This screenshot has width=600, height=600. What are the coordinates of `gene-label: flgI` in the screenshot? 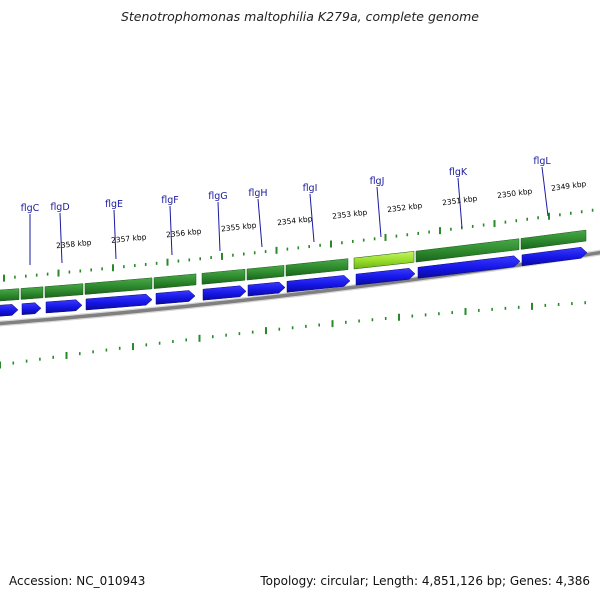 It's located at (310, 188).